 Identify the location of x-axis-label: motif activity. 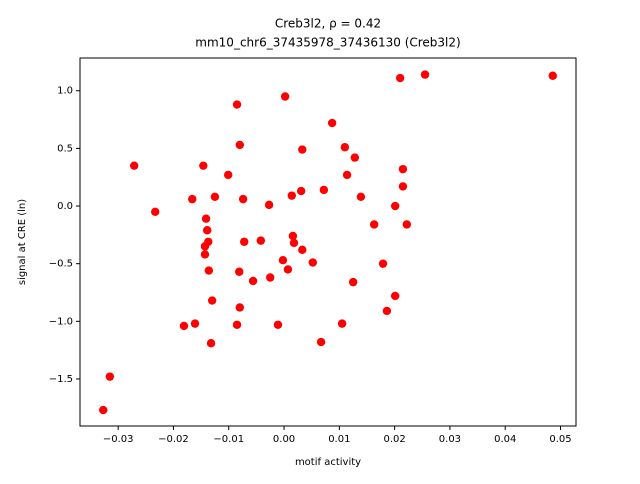
(328, 462).